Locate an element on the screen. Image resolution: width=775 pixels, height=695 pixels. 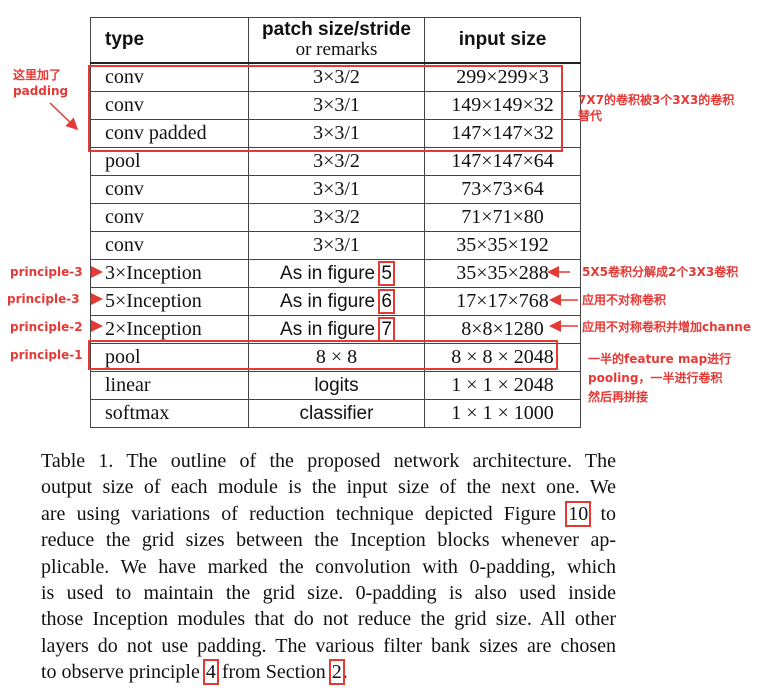
row-type: 3×Inception is located at coordinates (169, 273).